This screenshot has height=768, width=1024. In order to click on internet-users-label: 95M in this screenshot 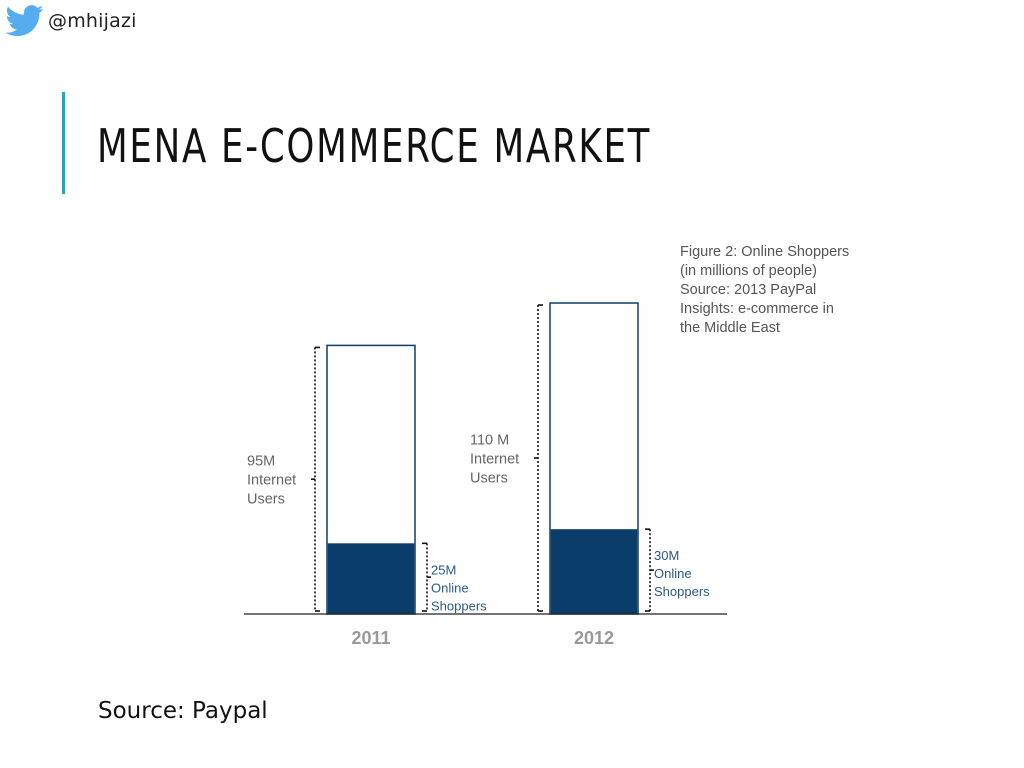, I will do `click(261, 462)`.